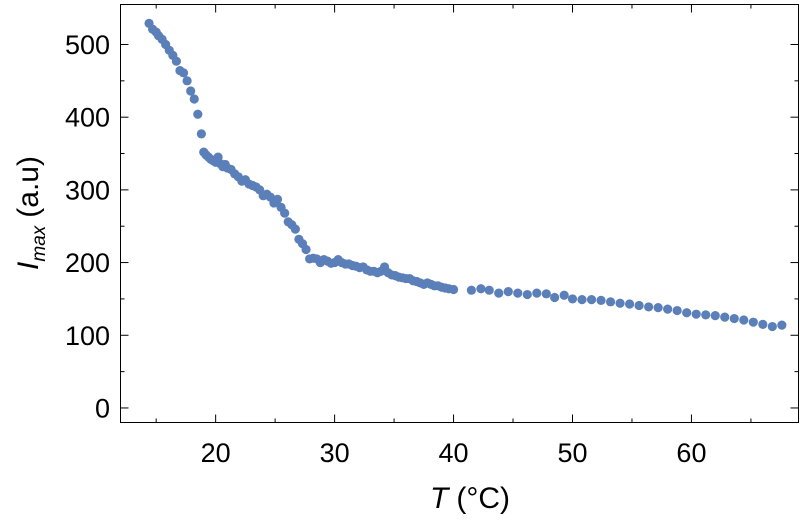 The image size is (800, 521). Describe the element at coordinates (28, 266) in the screenshot. I see `y-axis-symbol: I` at that location.